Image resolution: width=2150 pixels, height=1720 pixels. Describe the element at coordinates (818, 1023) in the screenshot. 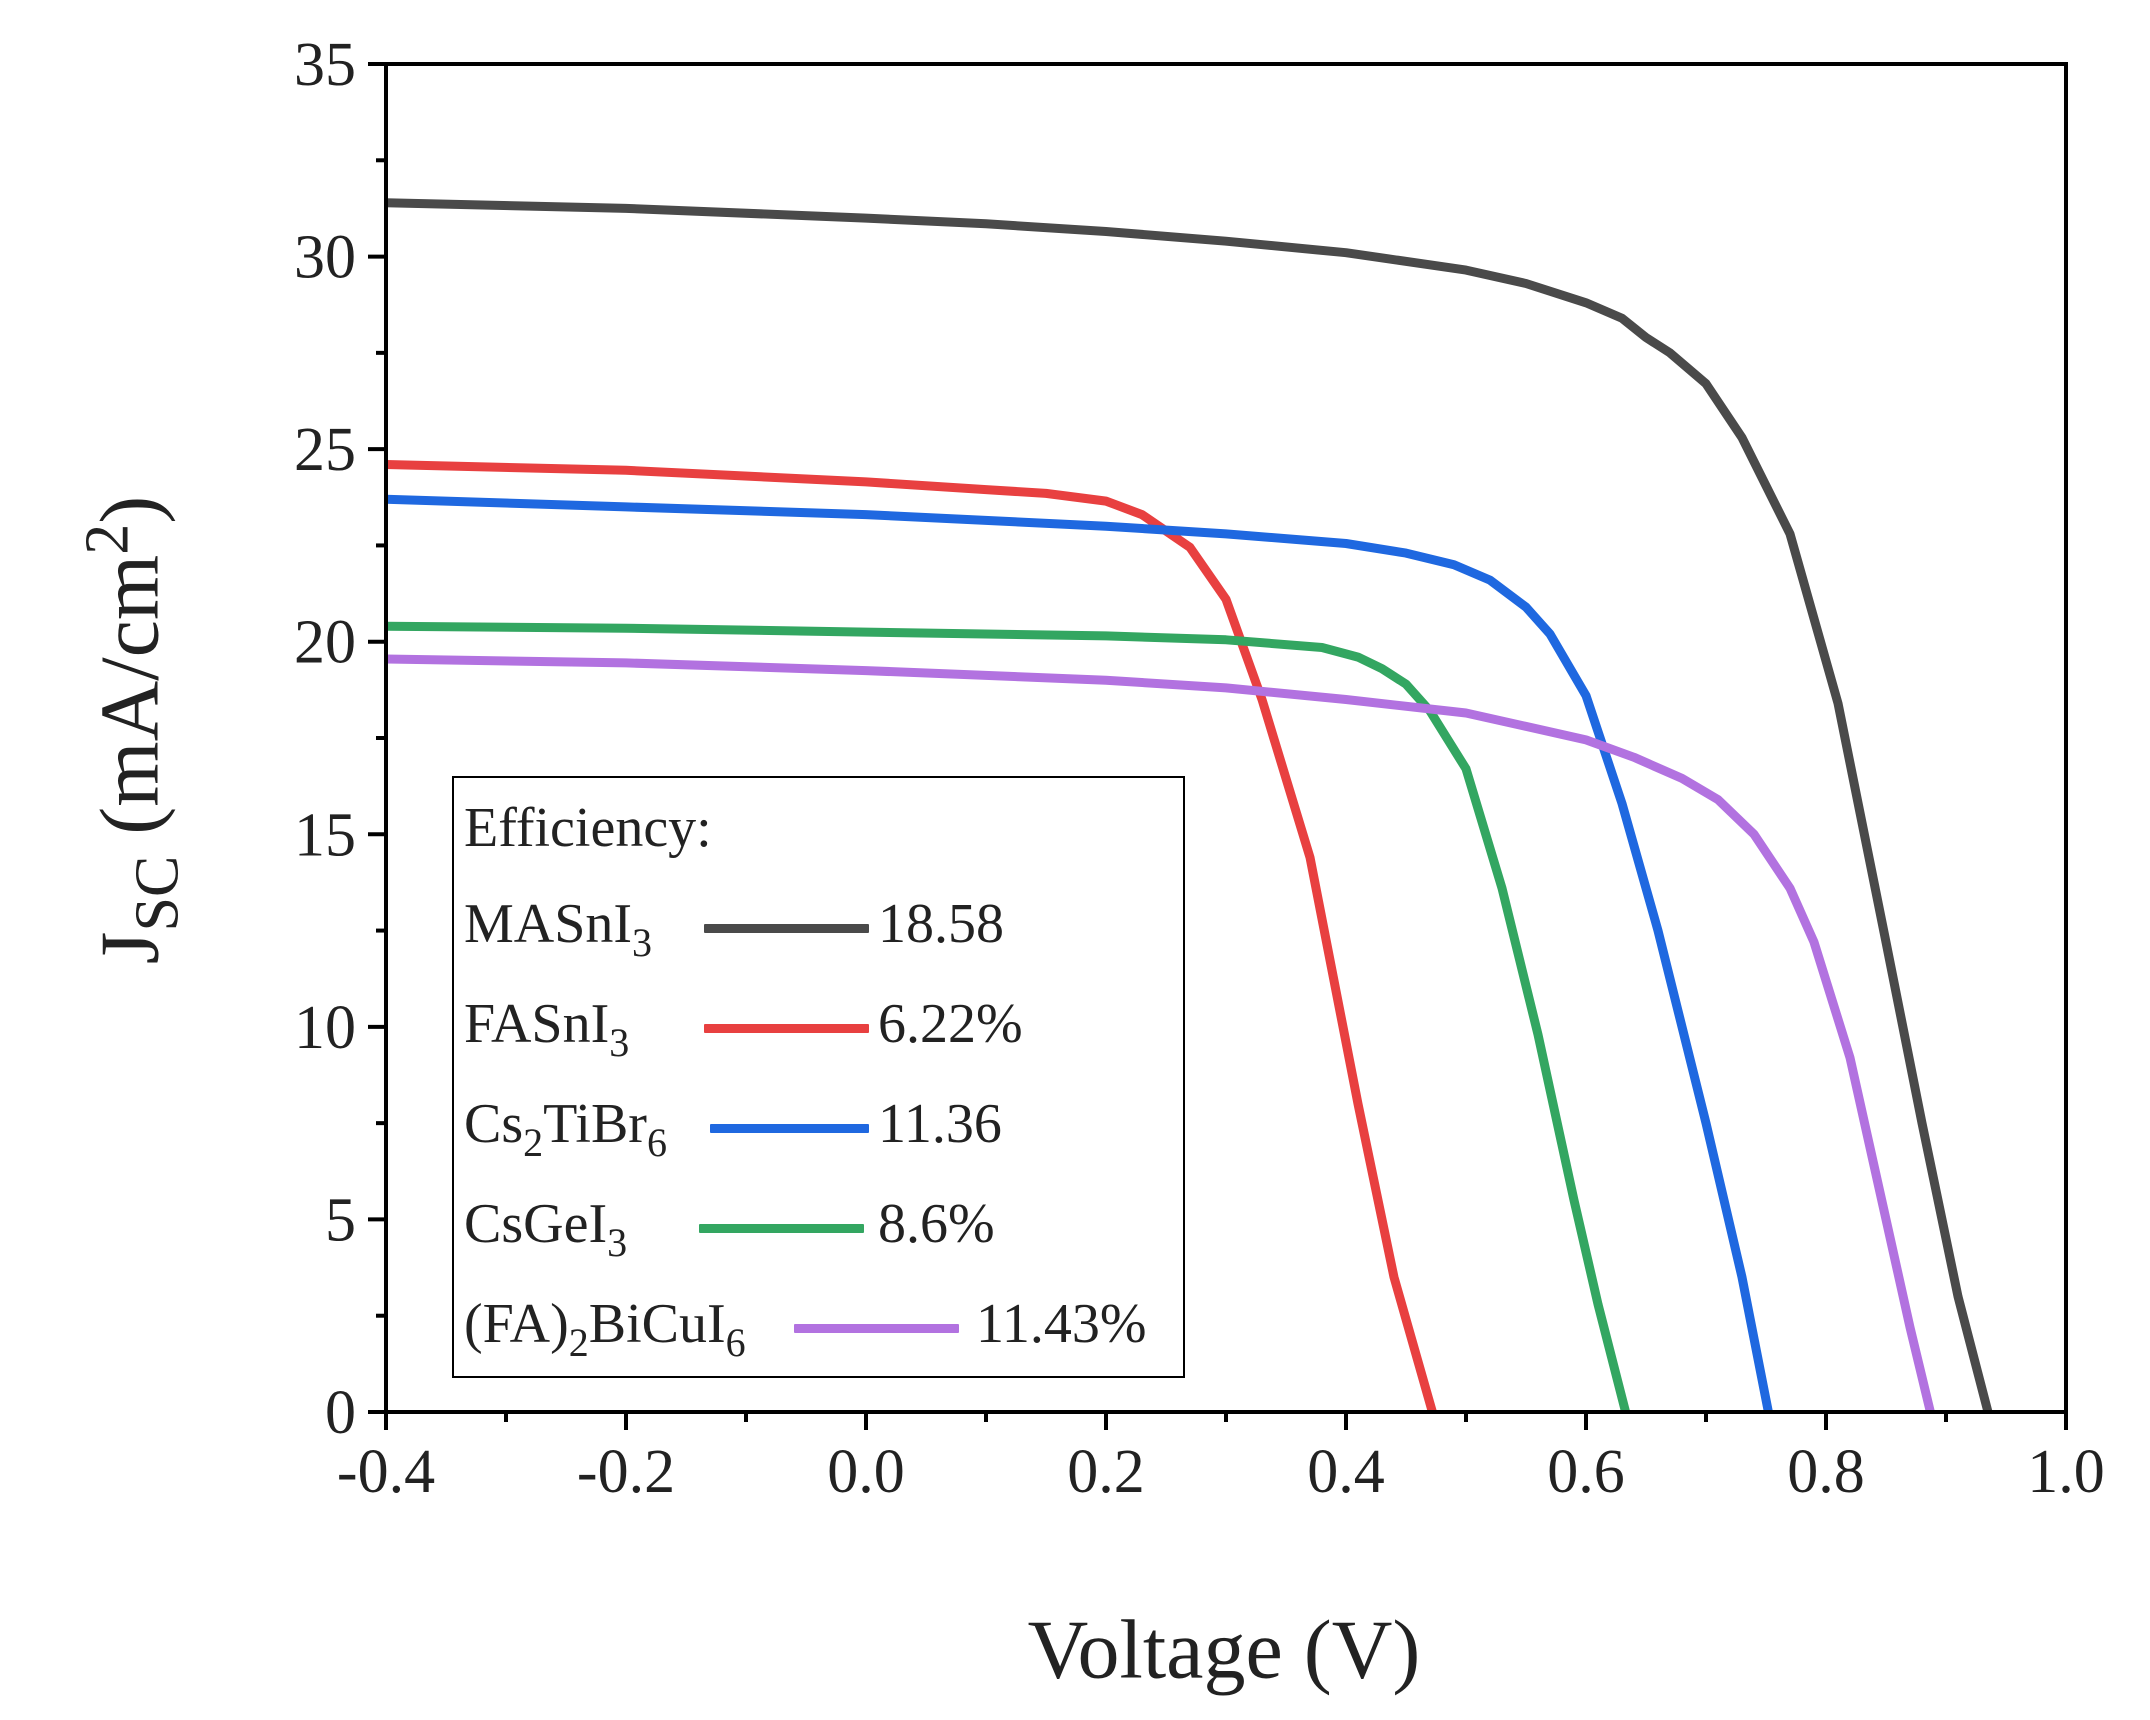

I see `legend-entry-fasni3: FASnI3 6.22%` at that location.